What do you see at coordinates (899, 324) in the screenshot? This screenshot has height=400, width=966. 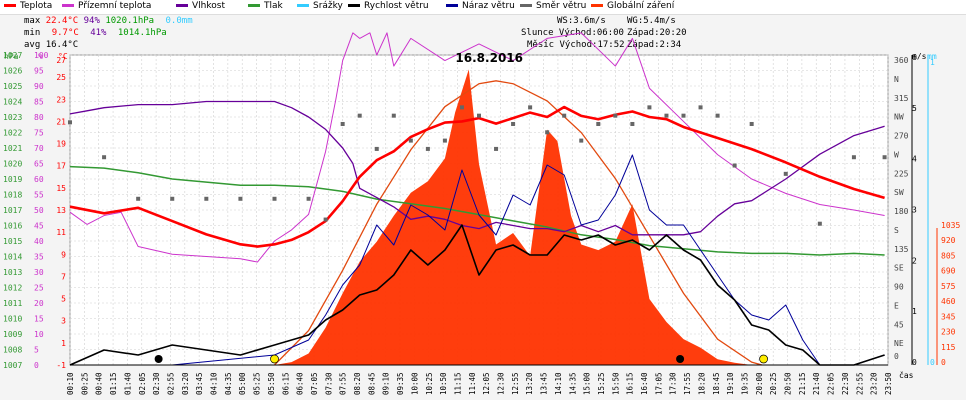 I see `tick-dir: 45` at bounding box center [899, 324].